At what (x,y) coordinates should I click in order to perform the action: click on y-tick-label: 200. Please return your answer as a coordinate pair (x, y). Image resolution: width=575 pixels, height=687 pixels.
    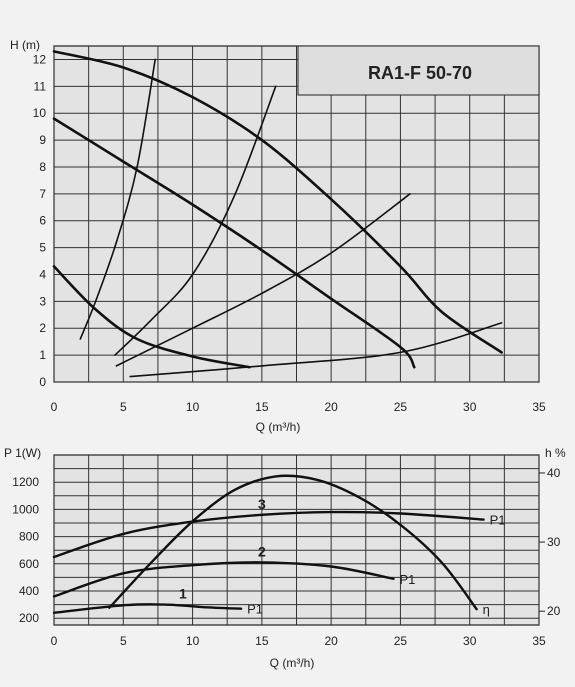
    Looking at the image, I should click on (29, 618).